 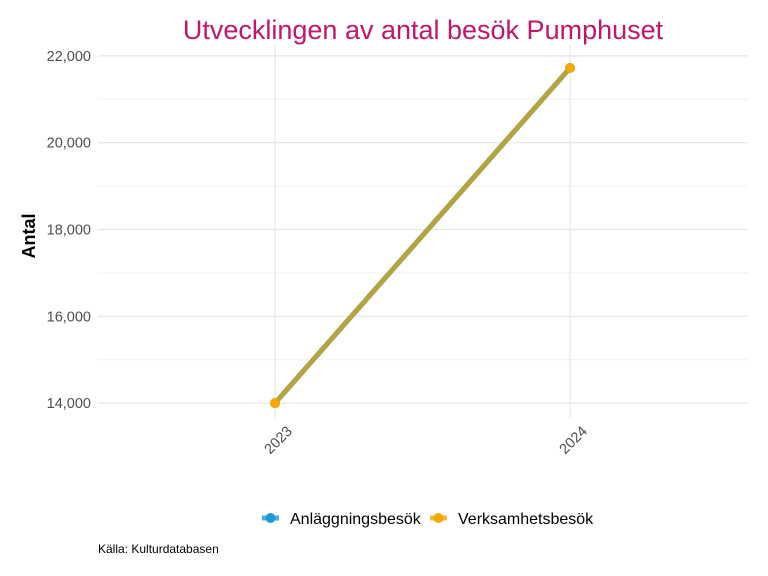 I want to click on y-tick-label: 14,000, so click(x=69, y=404).